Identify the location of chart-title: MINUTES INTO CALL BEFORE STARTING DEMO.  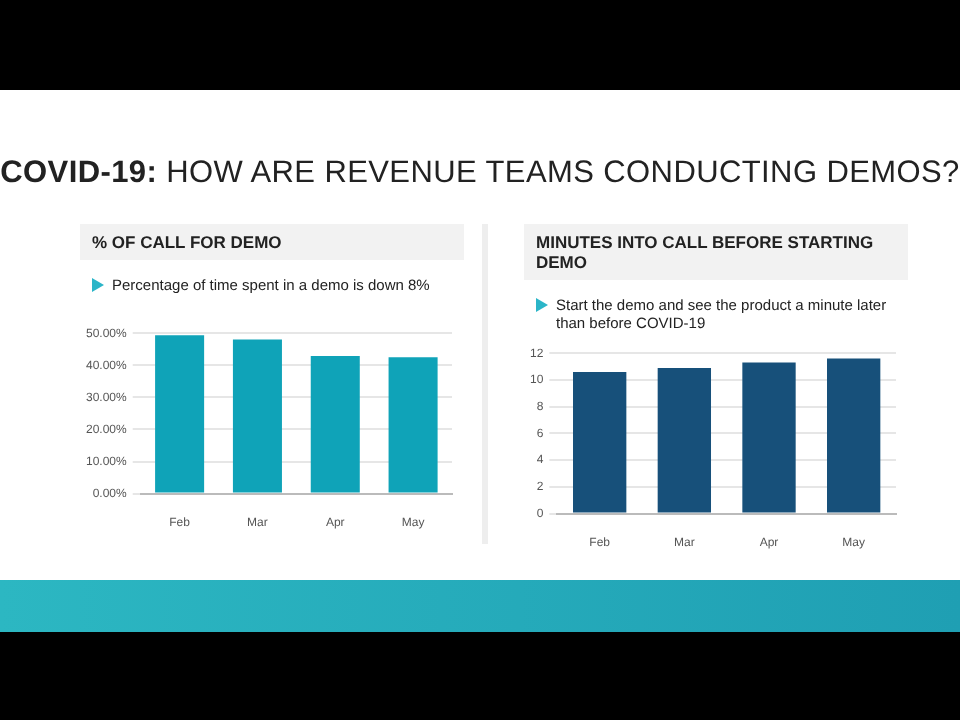
(716, 252).